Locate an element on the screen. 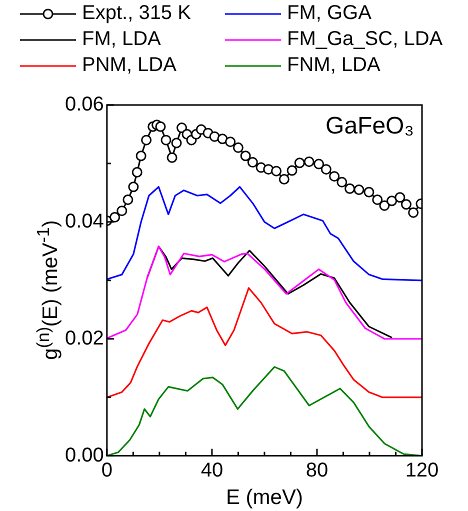 This screenshot has height=511, width=468. legend-label: PNM, LDA is located at coordinates (129, 65).